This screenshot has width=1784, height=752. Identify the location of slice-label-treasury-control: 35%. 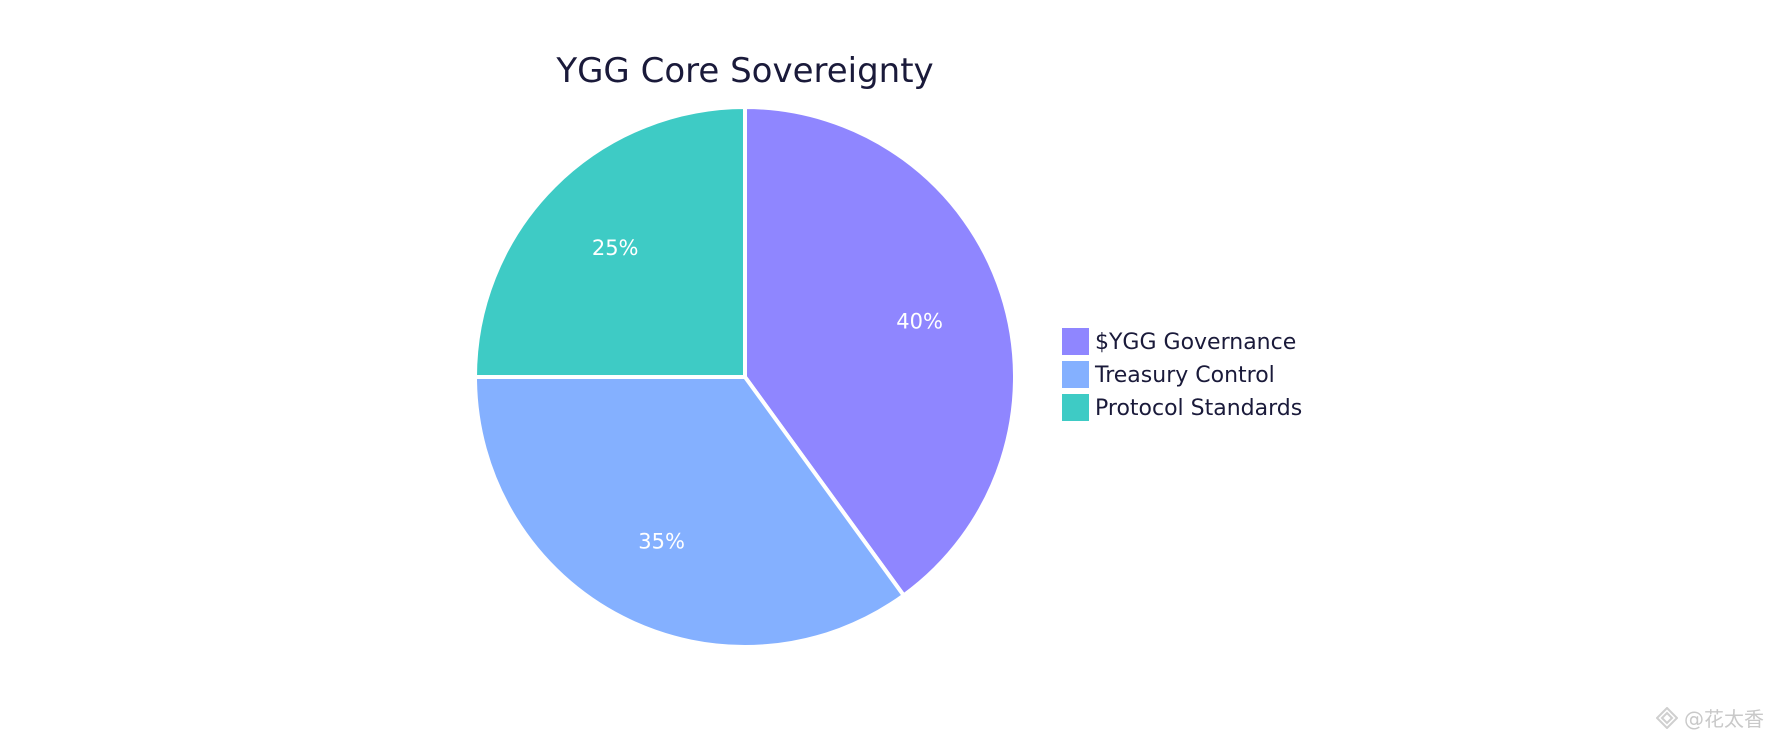
(661, 542).